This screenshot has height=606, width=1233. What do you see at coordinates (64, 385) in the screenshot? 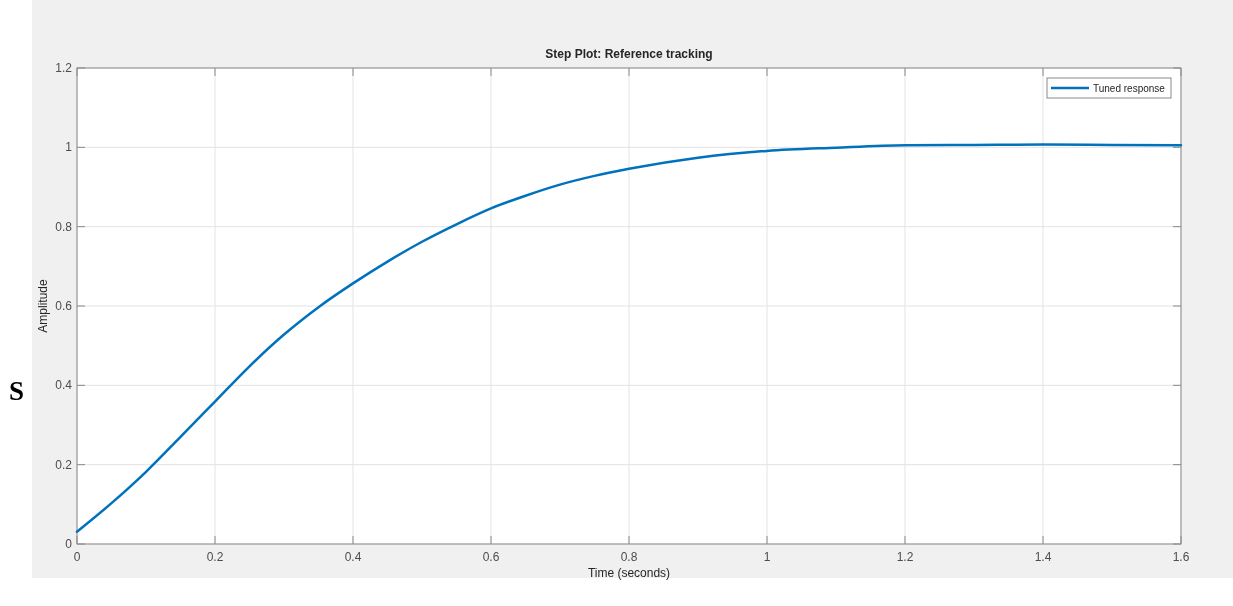
I see `y-tick-label: 0.4` at bounding box center [64, 385].